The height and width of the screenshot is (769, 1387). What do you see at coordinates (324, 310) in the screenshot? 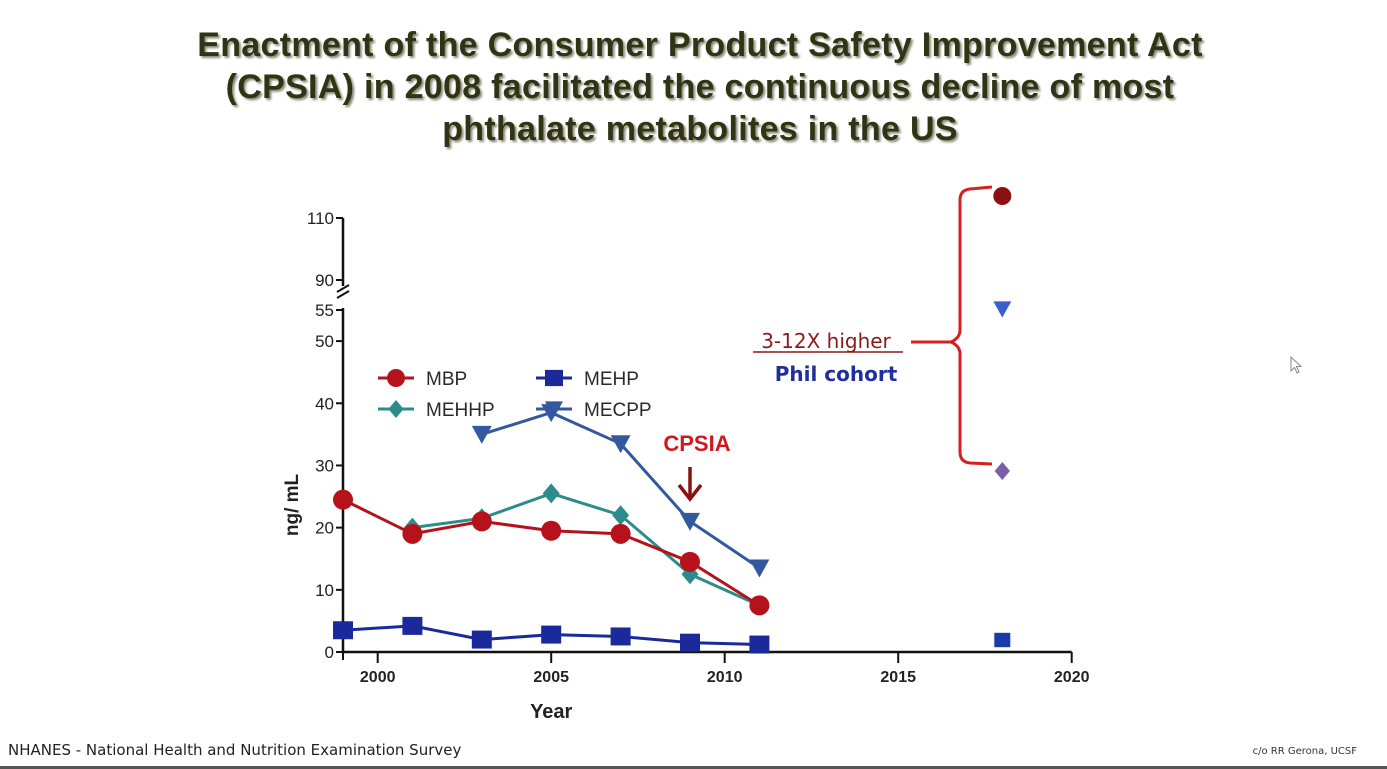
I see `y-tick-label: 55` at bounding box center [324, 310].